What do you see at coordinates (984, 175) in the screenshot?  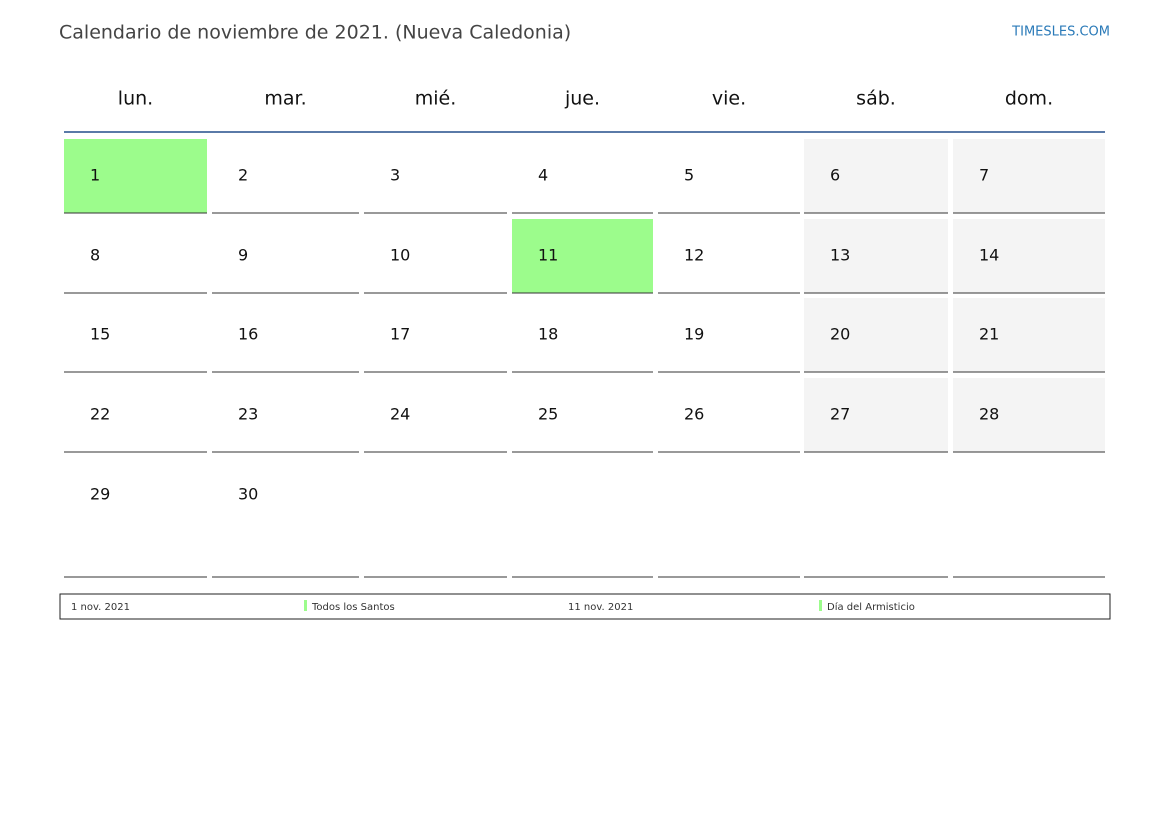 I see `day-number: 7` at bounding box center [984, 175].